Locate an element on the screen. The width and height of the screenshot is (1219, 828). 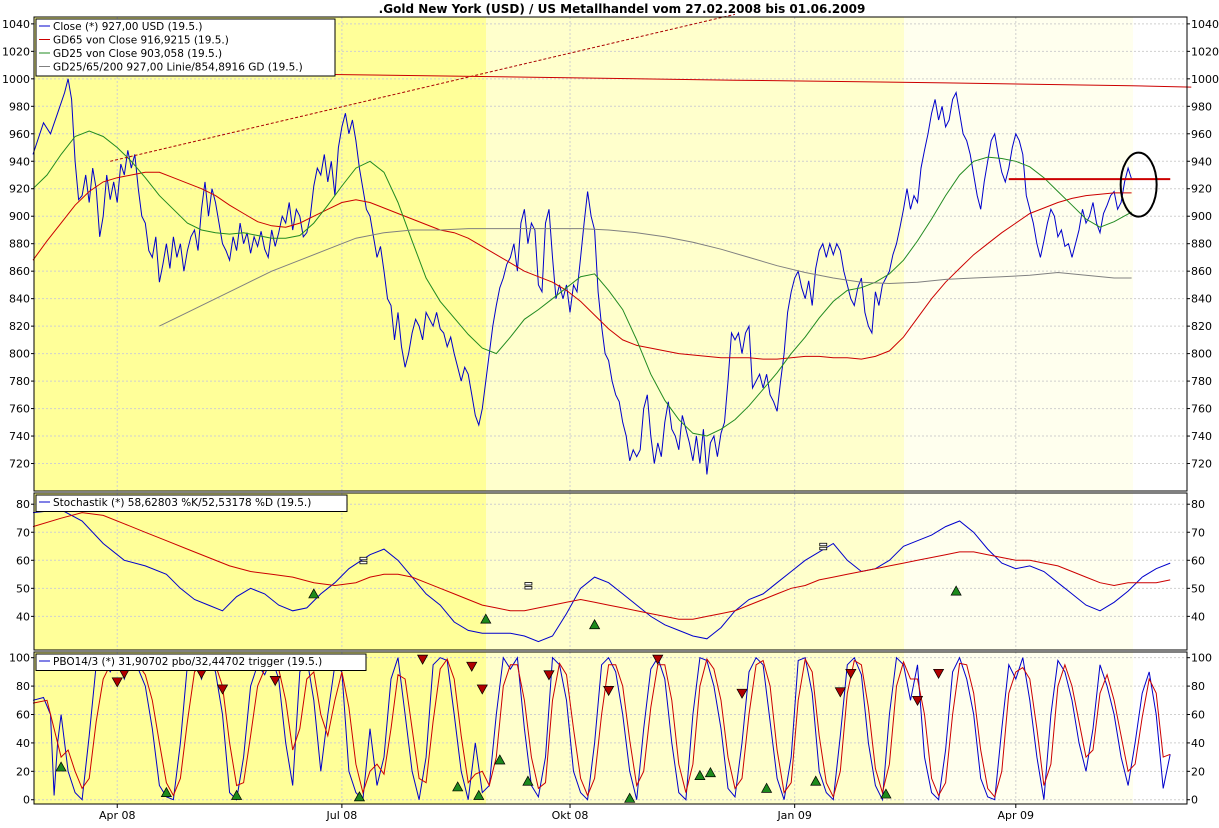
y-tick-label-right: 940 is located at coordinates (1201, 161).